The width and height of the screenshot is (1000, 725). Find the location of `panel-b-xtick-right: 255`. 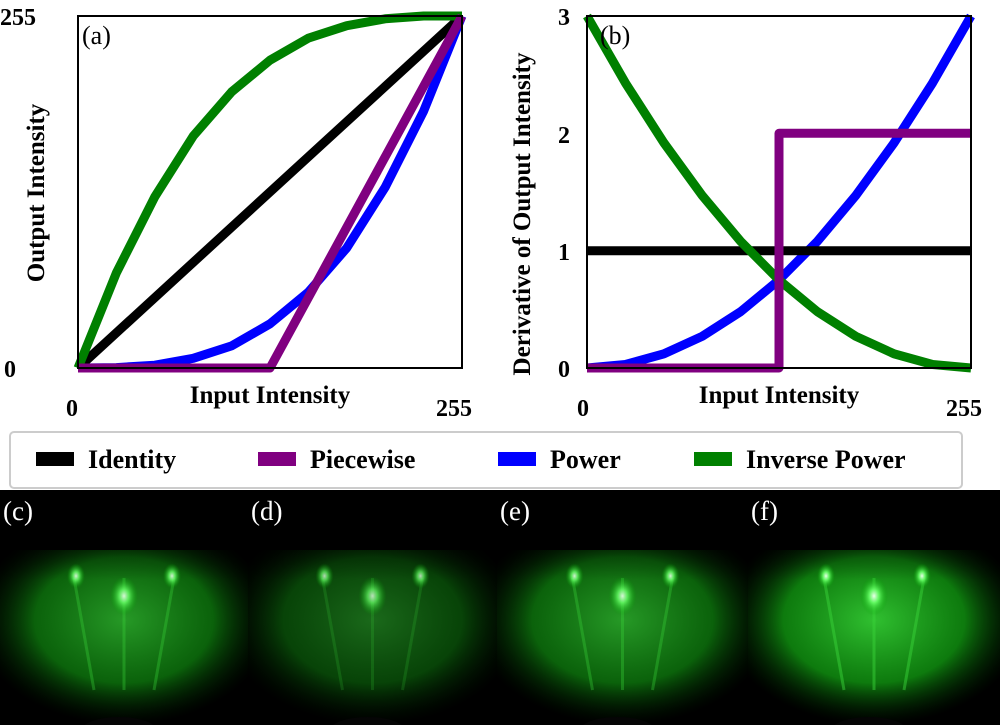

panel-b-xtick-right: 255 is located at coordinates (964, 409).